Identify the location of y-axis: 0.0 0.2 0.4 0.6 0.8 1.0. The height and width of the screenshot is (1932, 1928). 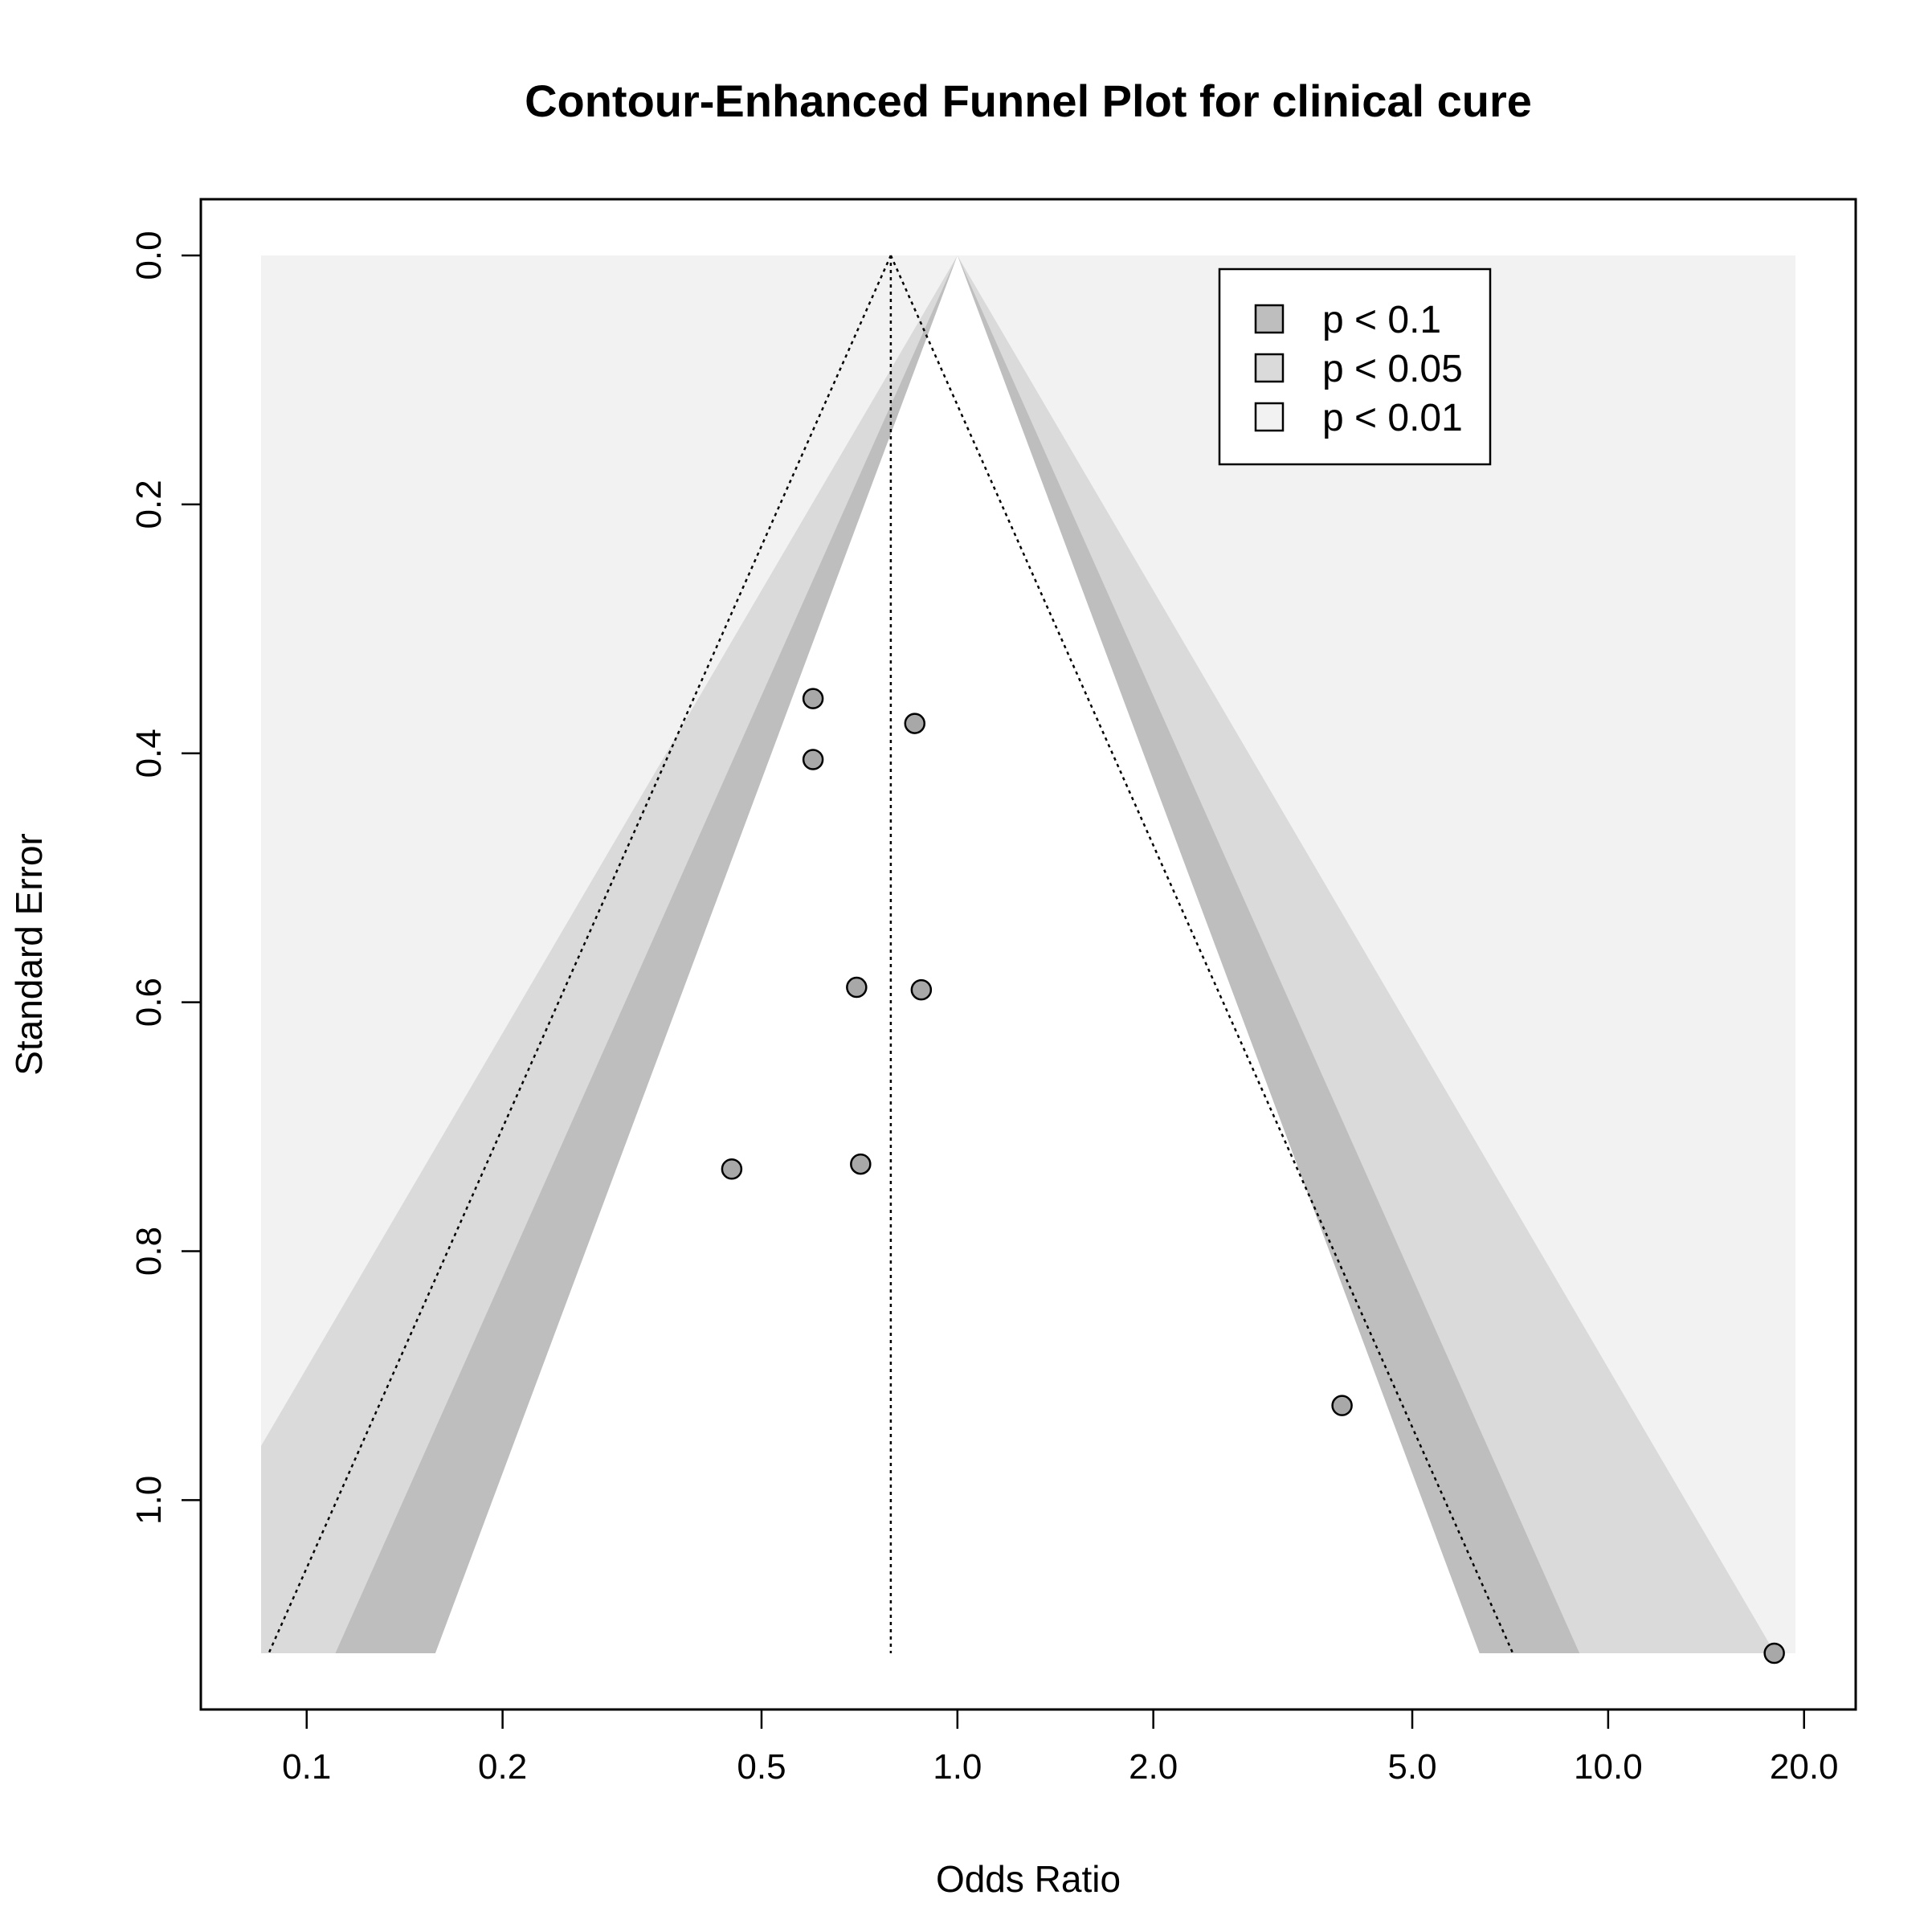
(165, 878).